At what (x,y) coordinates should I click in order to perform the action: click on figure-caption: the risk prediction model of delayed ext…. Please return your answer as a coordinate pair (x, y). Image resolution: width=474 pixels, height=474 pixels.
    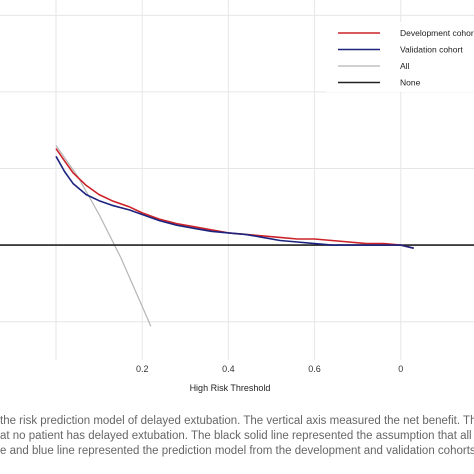
    Looking at the image, I should click on (237, 444).